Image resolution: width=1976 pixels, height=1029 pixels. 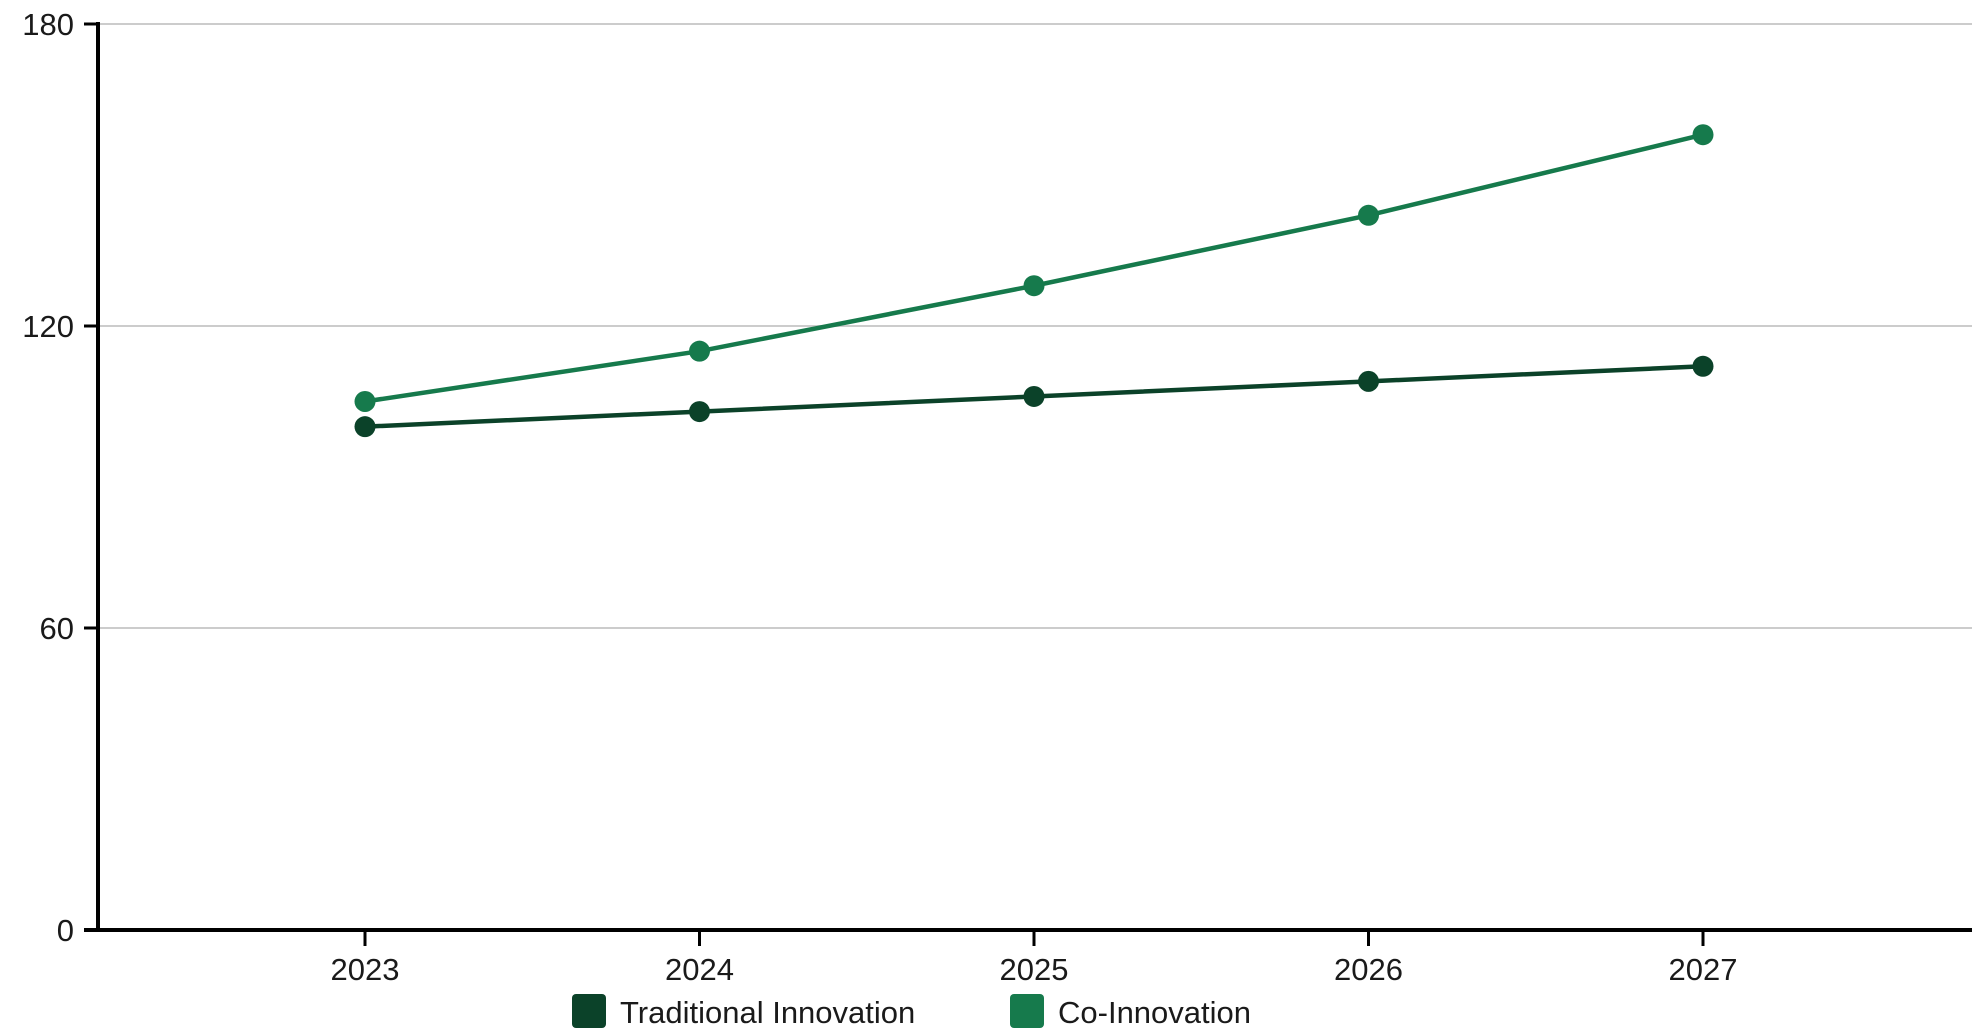 I want to click on y-tick-label: 120, so click(x=48, y=326).